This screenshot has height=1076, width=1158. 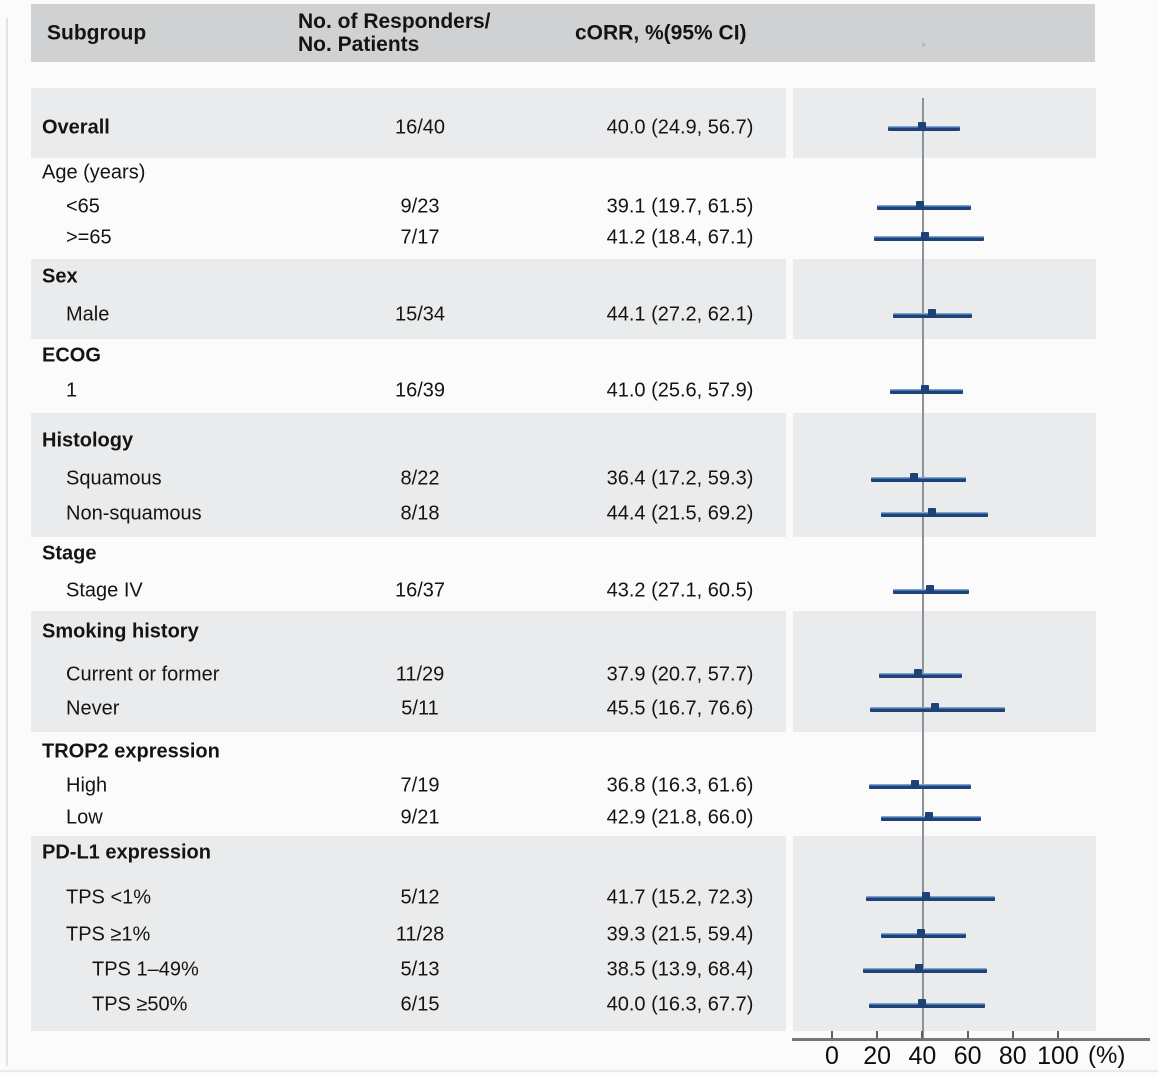 I want to click on subgroup-label: High, so click(x=87, y=785).